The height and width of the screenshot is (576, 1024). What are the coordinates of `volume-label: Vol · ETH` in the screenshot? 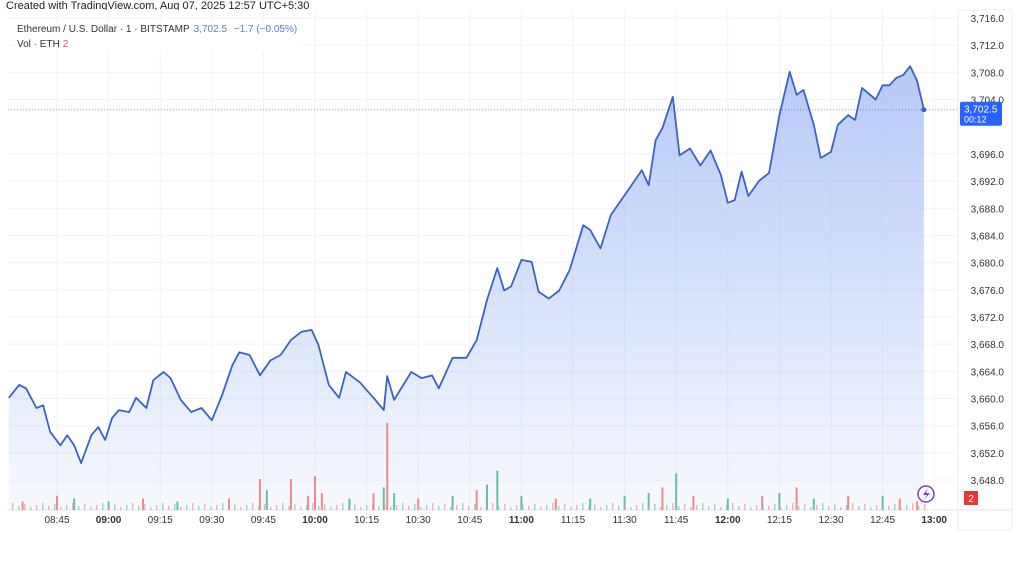 It's located at (38, 44).